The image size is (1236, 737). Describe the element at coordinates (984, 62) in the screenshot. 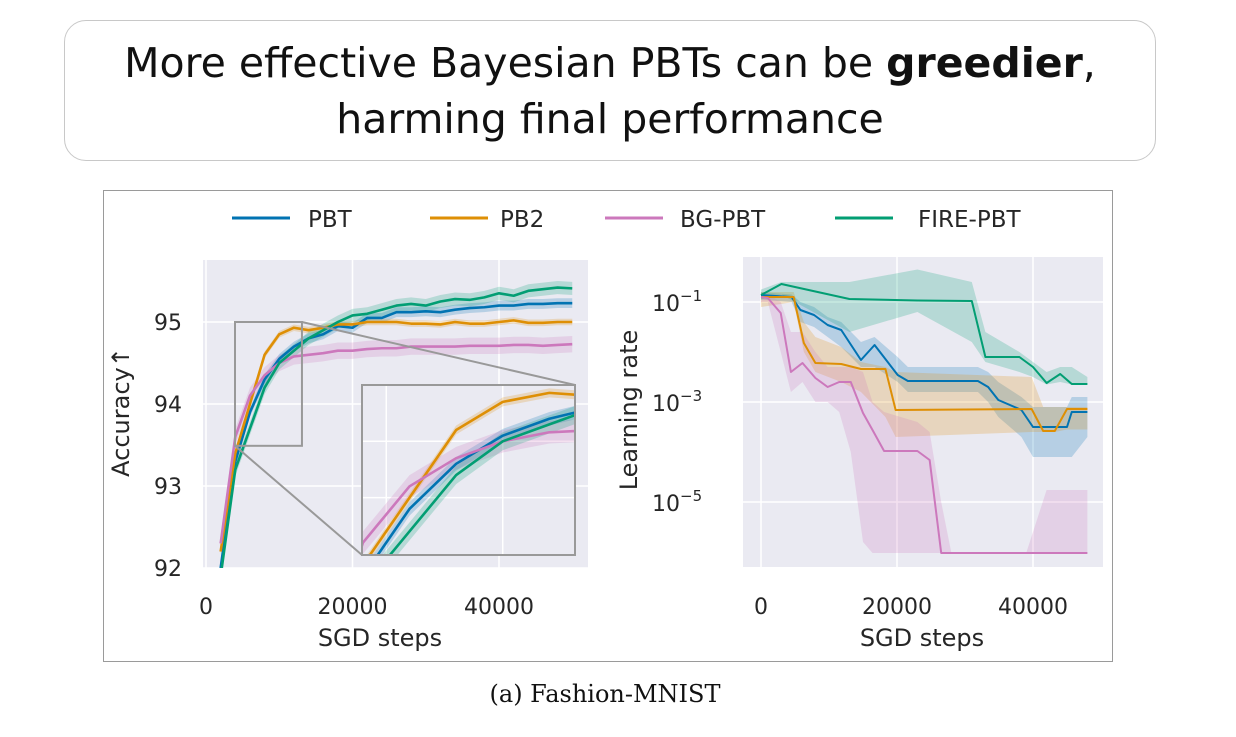

I see `title-bold-word: greedier` at that location.